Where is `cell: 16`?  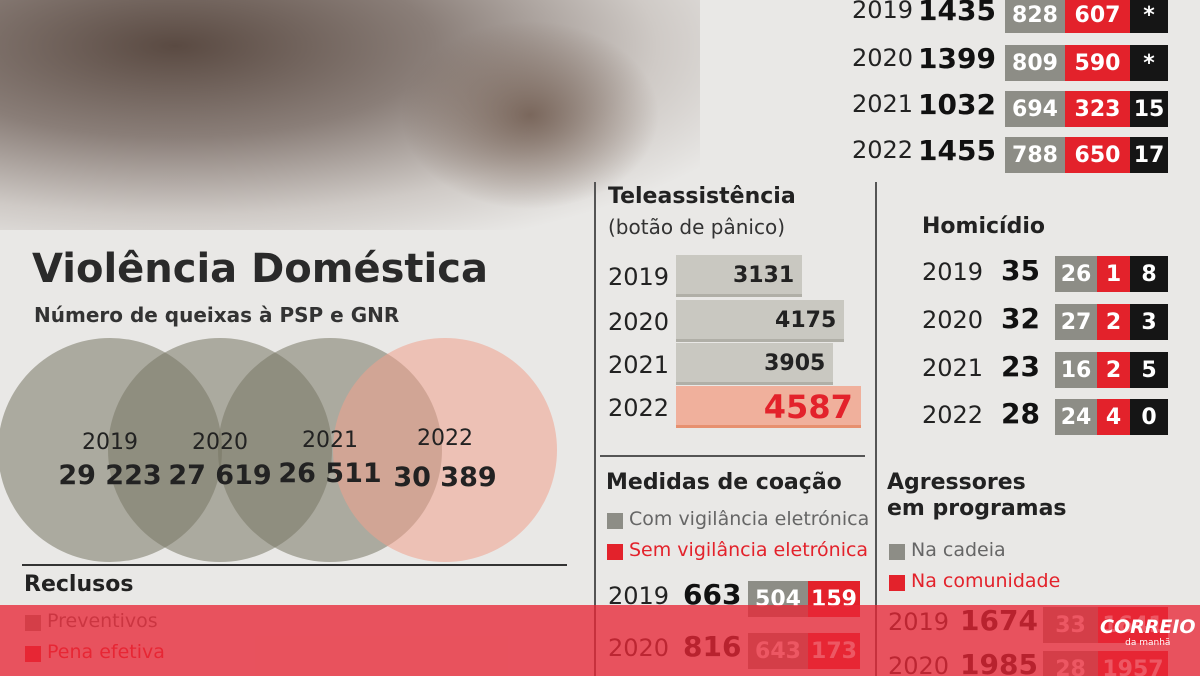 cell: 16 is located at coordinates (1076, 370).